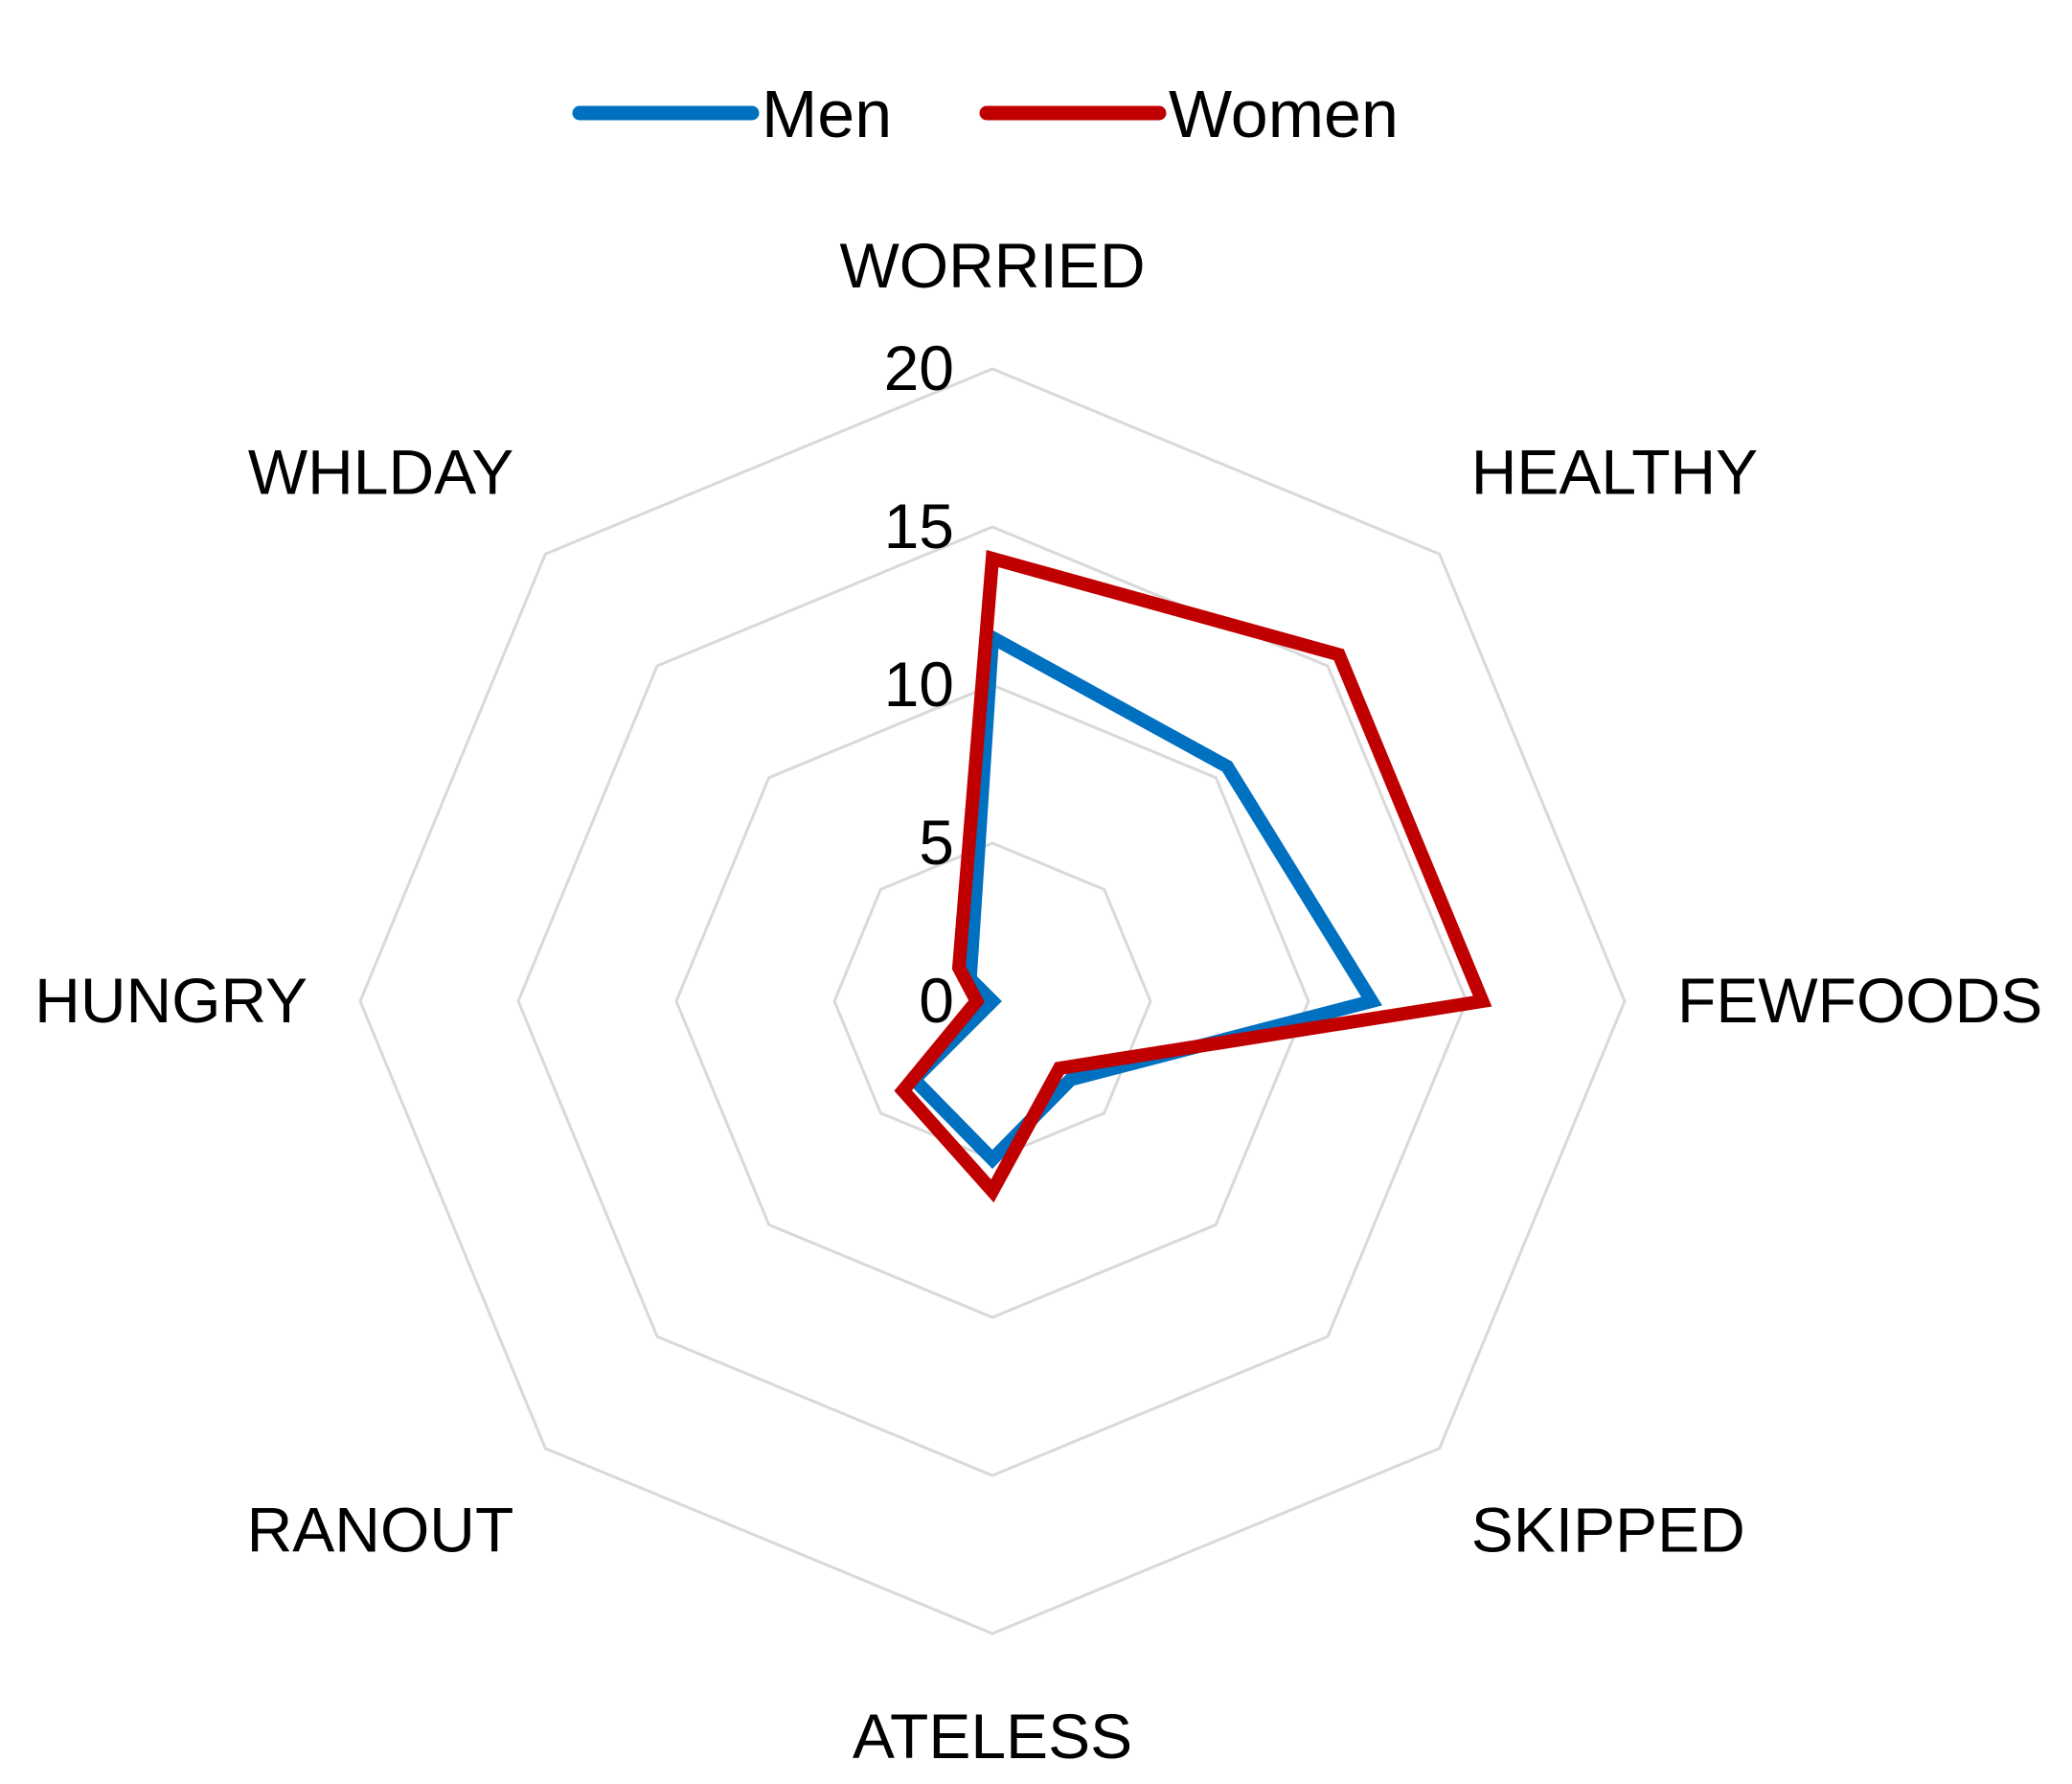  Describe the element at coordinates (1608, 1531) in the screenshot. I see `category-label-skipped: SKIPPED` at that location.